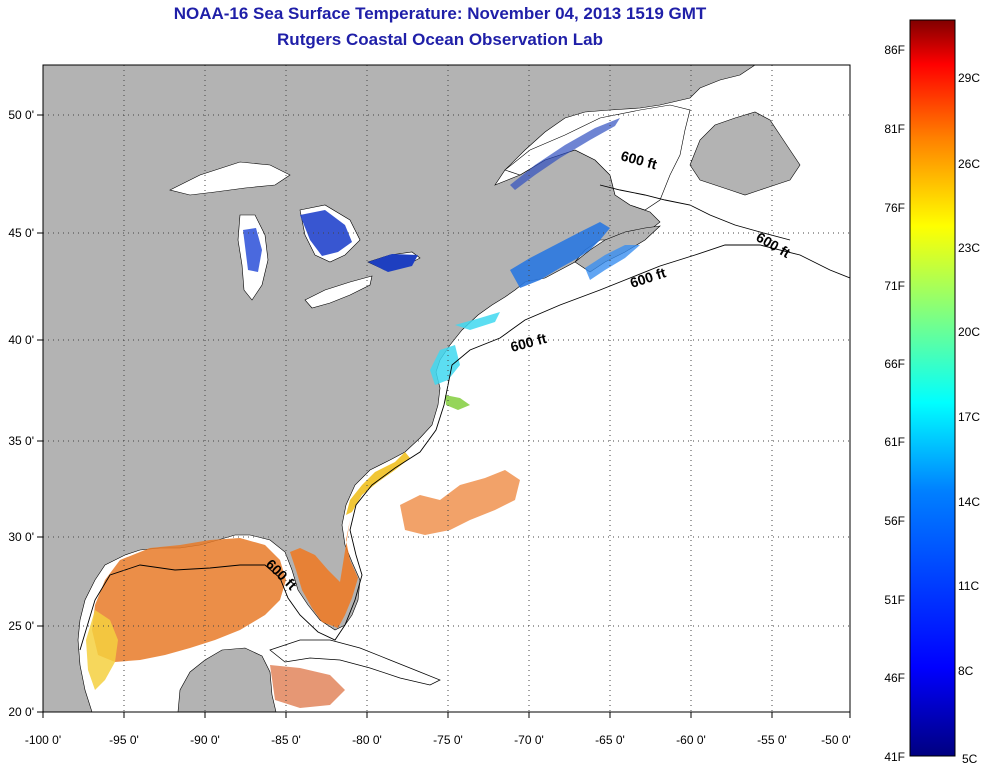 The height and width of the screenshot is (770, 984). I want to click on contour-600ft-north, so click(695, 212).